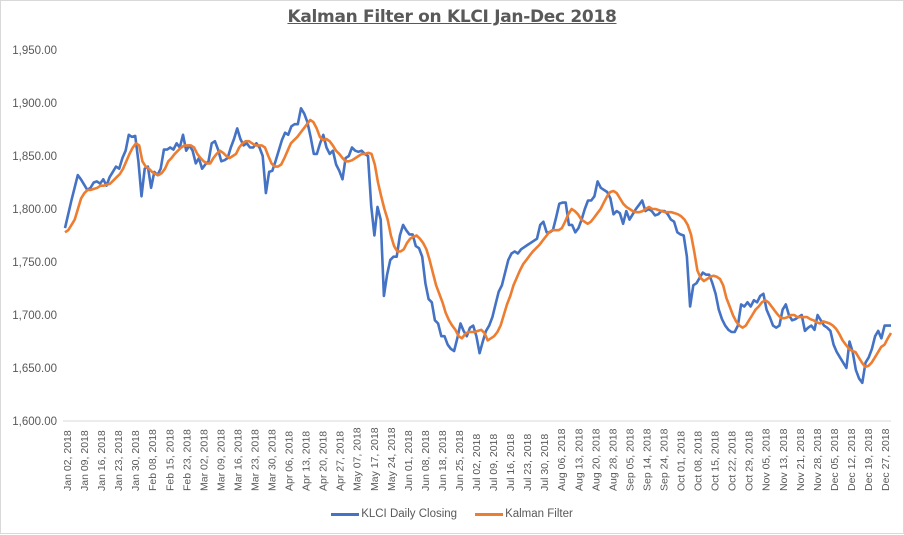 The image size is (904, 535). What do you see at coordinates (767, 459) in the screenshot?
I see `x-tick-label: Nov 05, 2018` at bounding box center [767, 459].